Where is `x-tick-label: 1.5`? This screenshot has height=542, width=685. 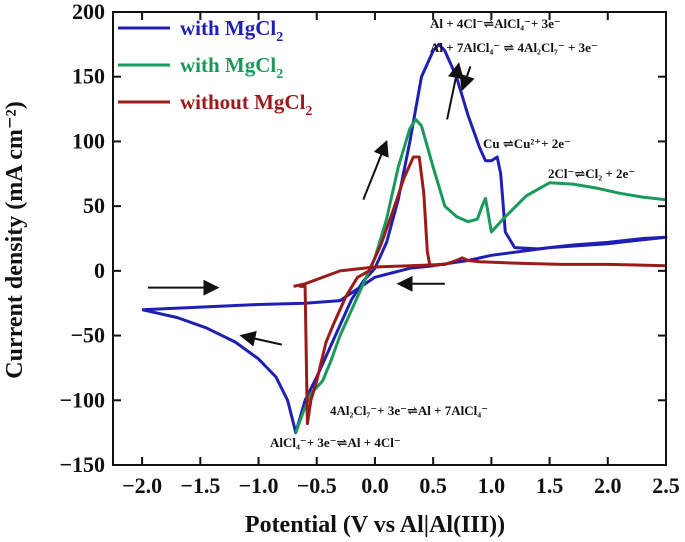 x-tick-label: 1.5 is located at coordinates (550, 485).